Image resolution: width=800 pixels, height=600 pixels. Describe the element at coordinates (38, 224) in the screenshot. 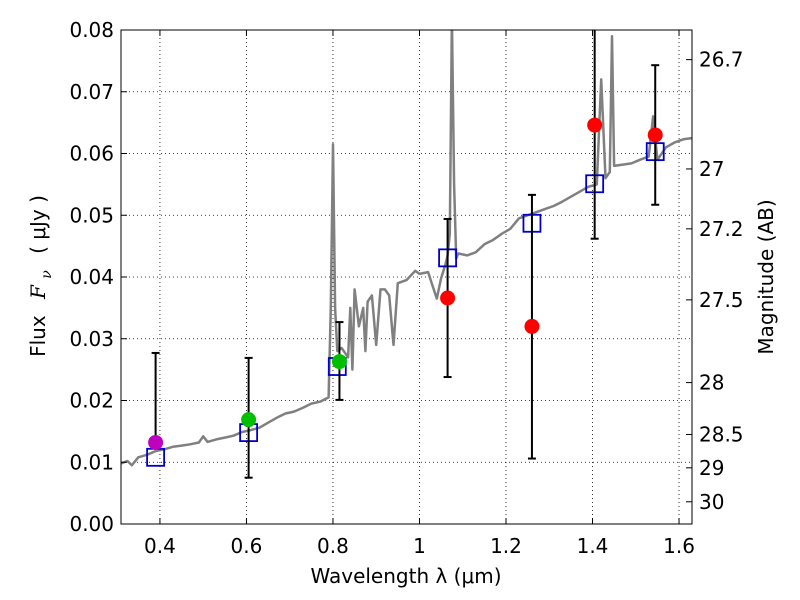

I see `y-axis-label-units: ( μJy )` at that location.